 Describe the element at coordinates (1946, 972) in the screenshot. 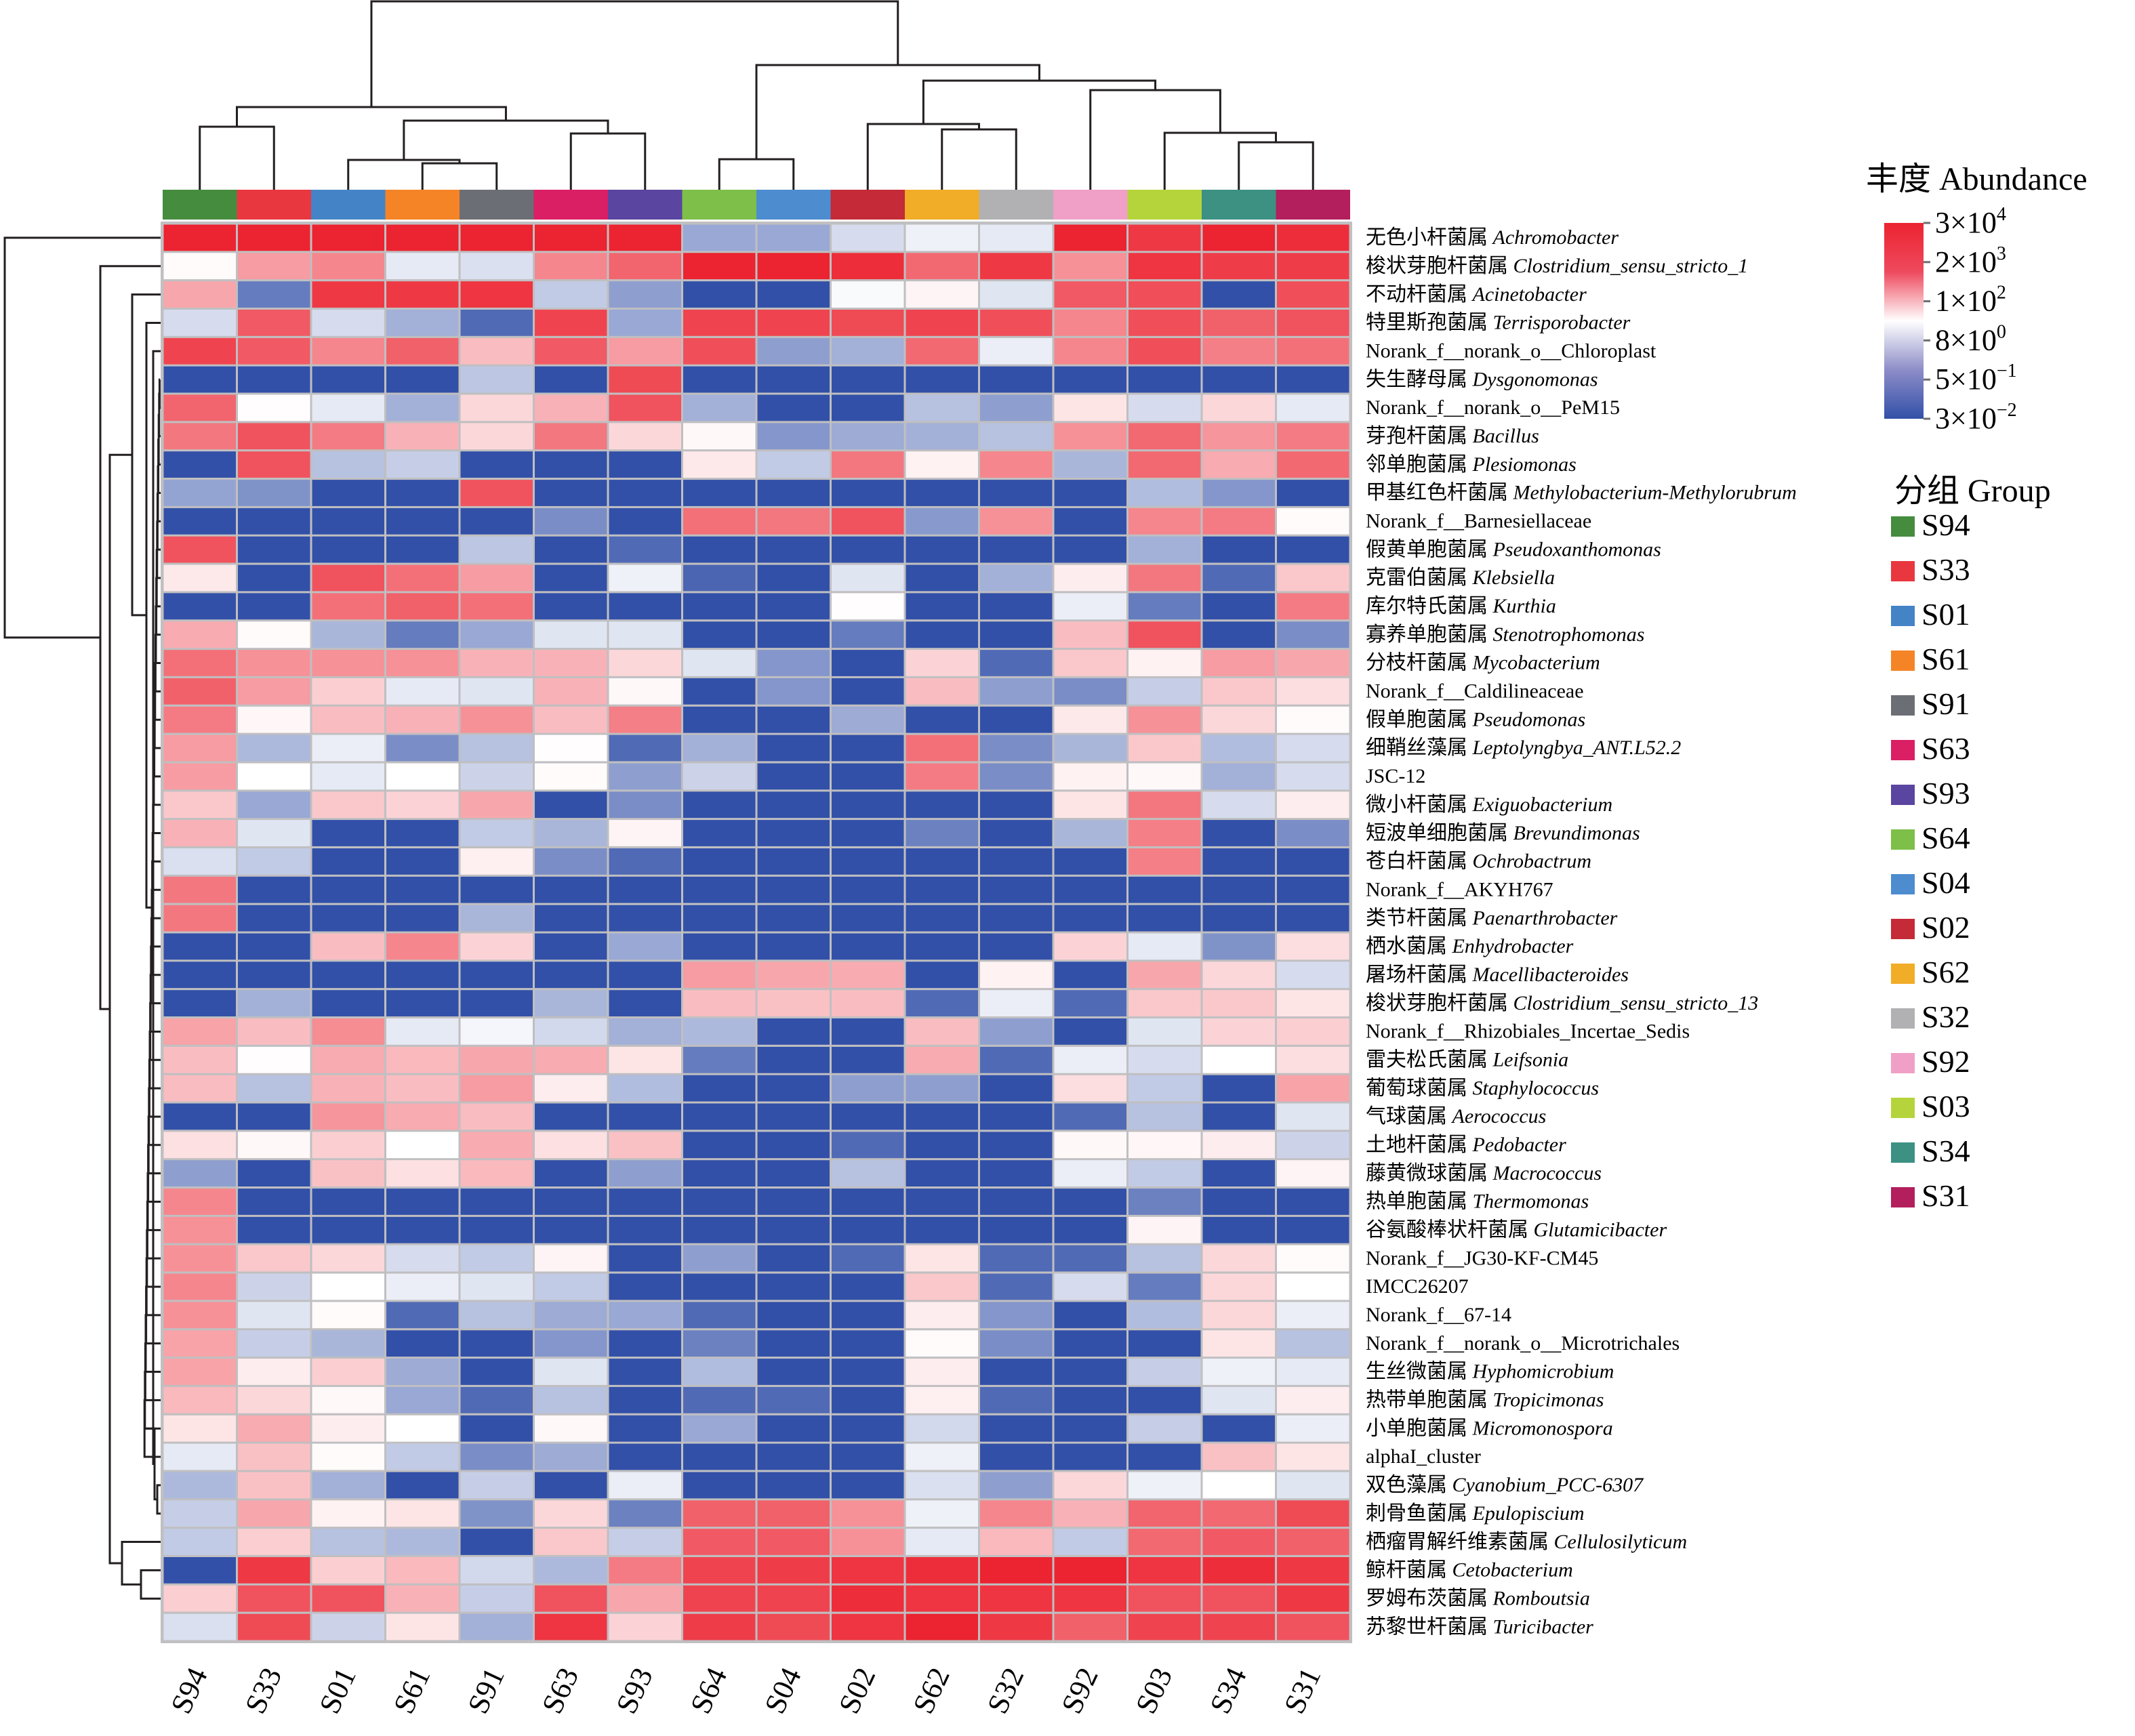

I see `group-legend-label: S62` at that location.